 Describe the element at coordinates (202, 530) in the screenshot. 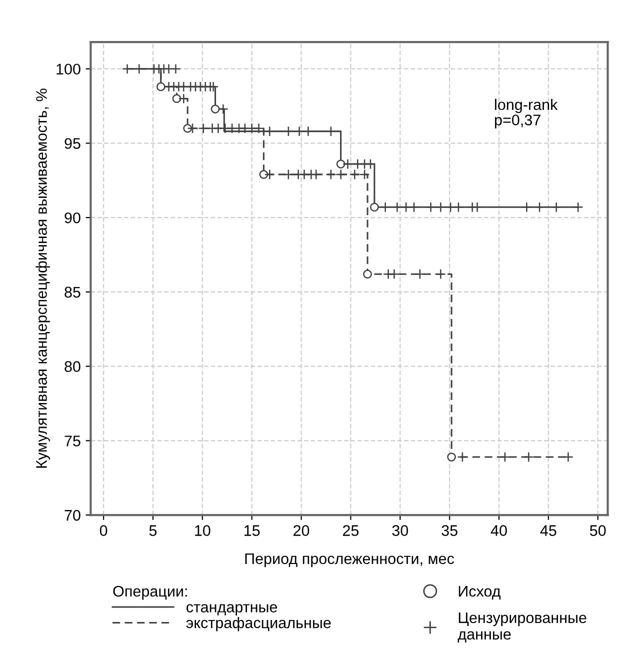

I see `x-tick-label: 10` at that location.